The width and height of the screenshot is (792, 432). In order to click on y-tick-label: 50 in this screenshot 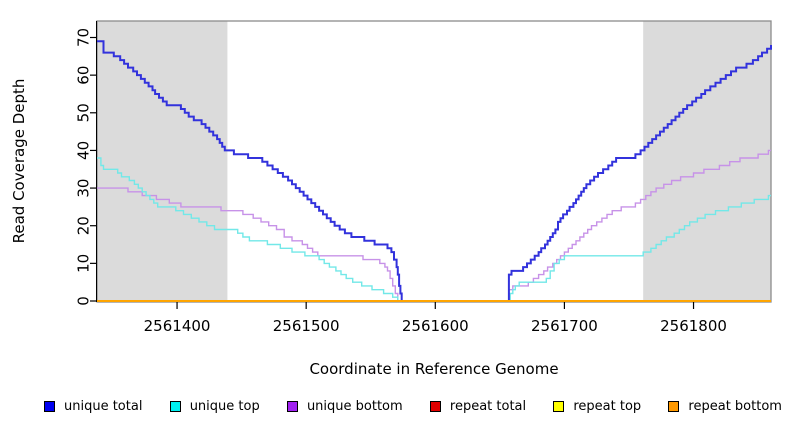, I will do `click(84, 112)`.